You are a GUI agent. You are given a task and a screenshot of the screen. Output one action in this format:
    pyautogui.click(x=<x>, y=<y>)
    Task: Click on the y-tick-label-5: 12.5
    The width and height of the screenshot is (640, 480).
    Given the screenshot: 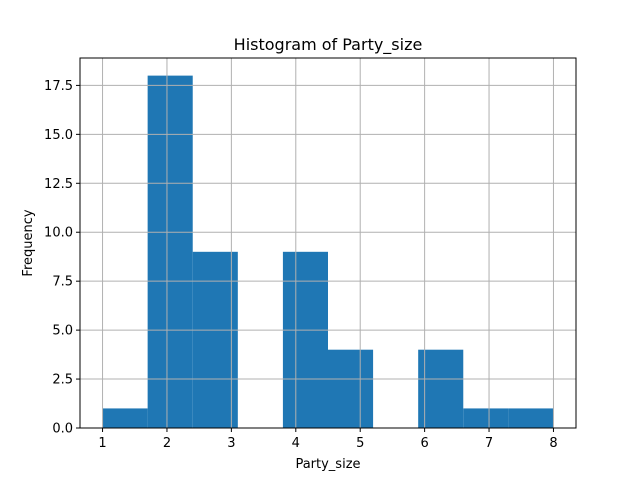 What is the action you would take?
    pyautogui.click(x=58, y=184)
    